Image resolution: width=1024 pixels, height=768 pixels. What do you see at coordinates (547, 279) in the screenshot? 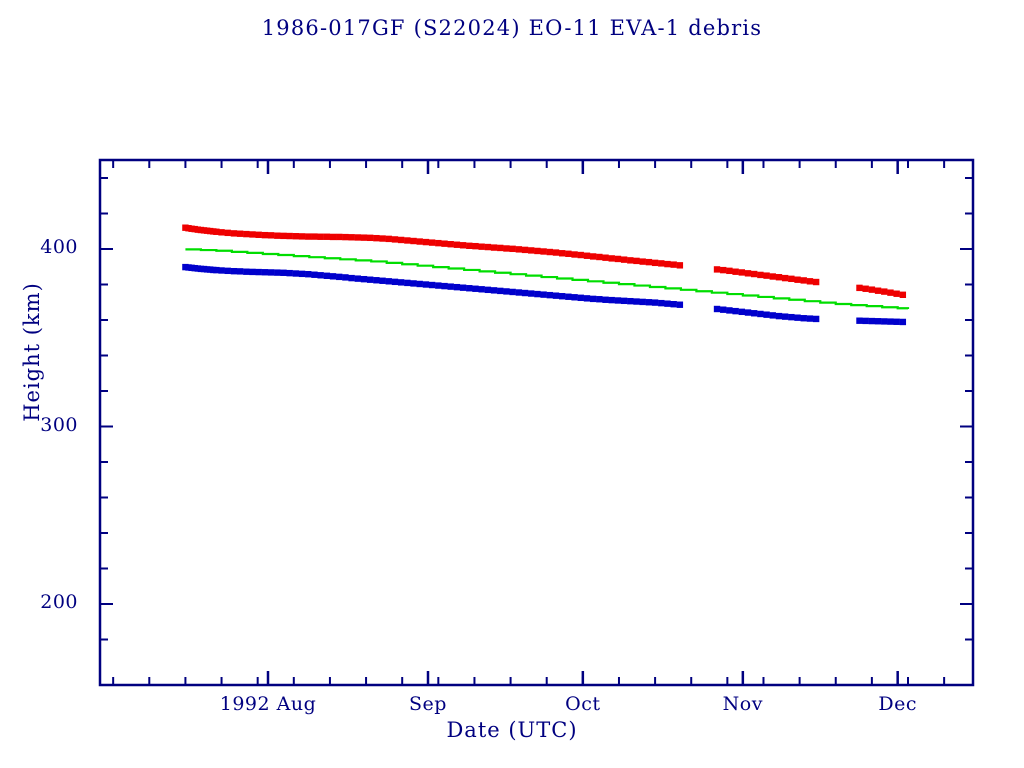
I see `series-mean` at bounding box center [547, 279].